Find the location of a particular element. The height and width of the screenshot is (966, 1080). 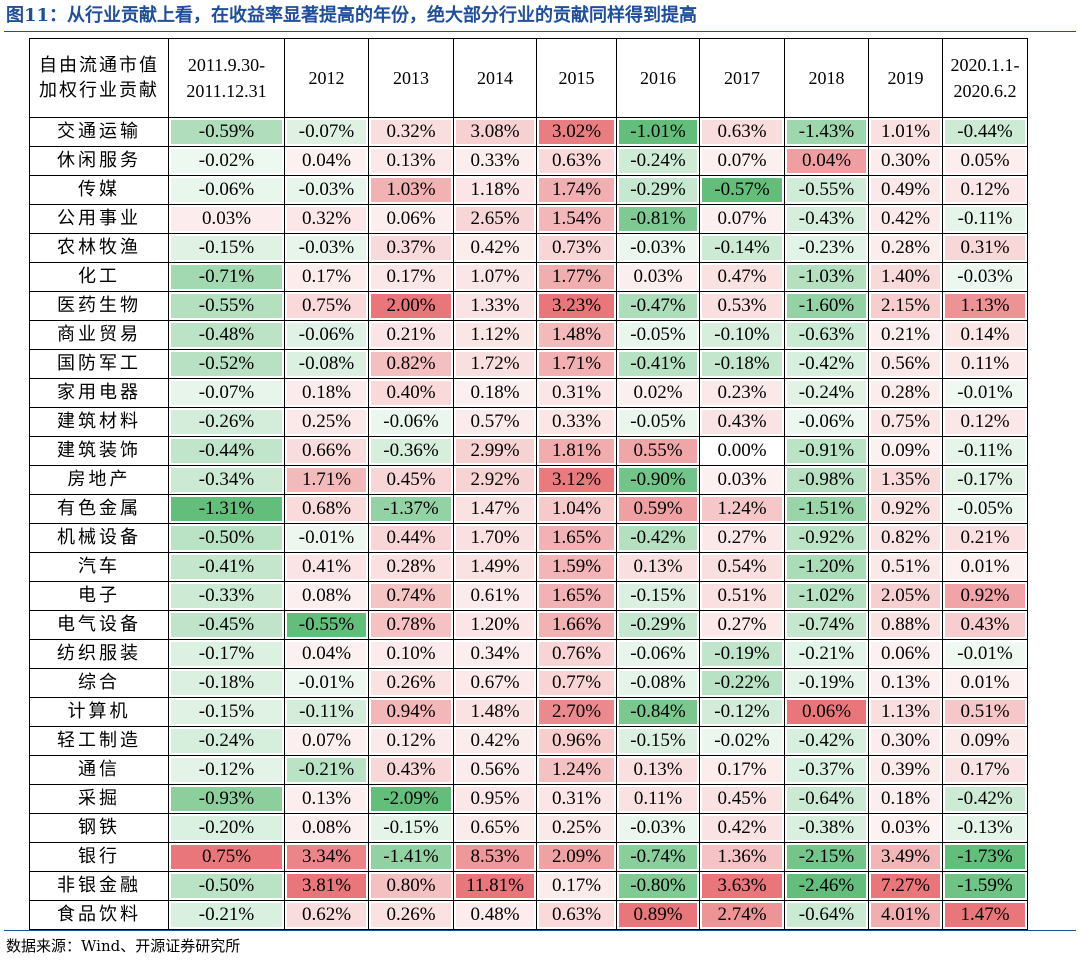

contribution-cell: 0.63% is located at coordinates (576, 161).